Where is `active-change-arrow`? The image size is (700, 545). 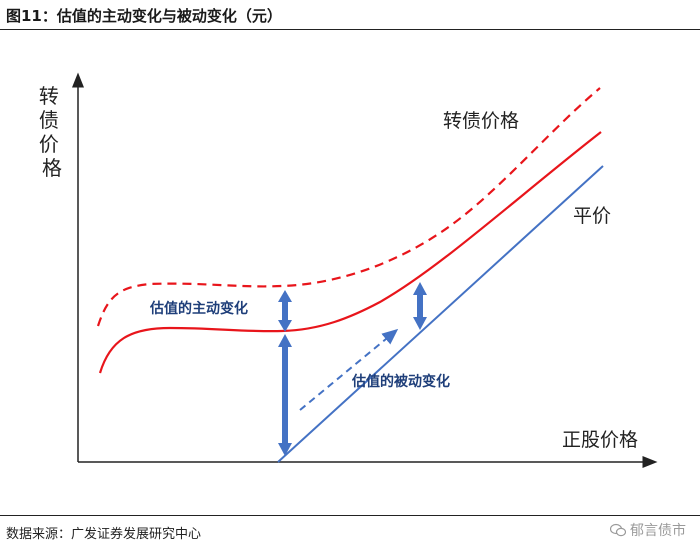
active-change-arrow is located at coordinates (285, 311).